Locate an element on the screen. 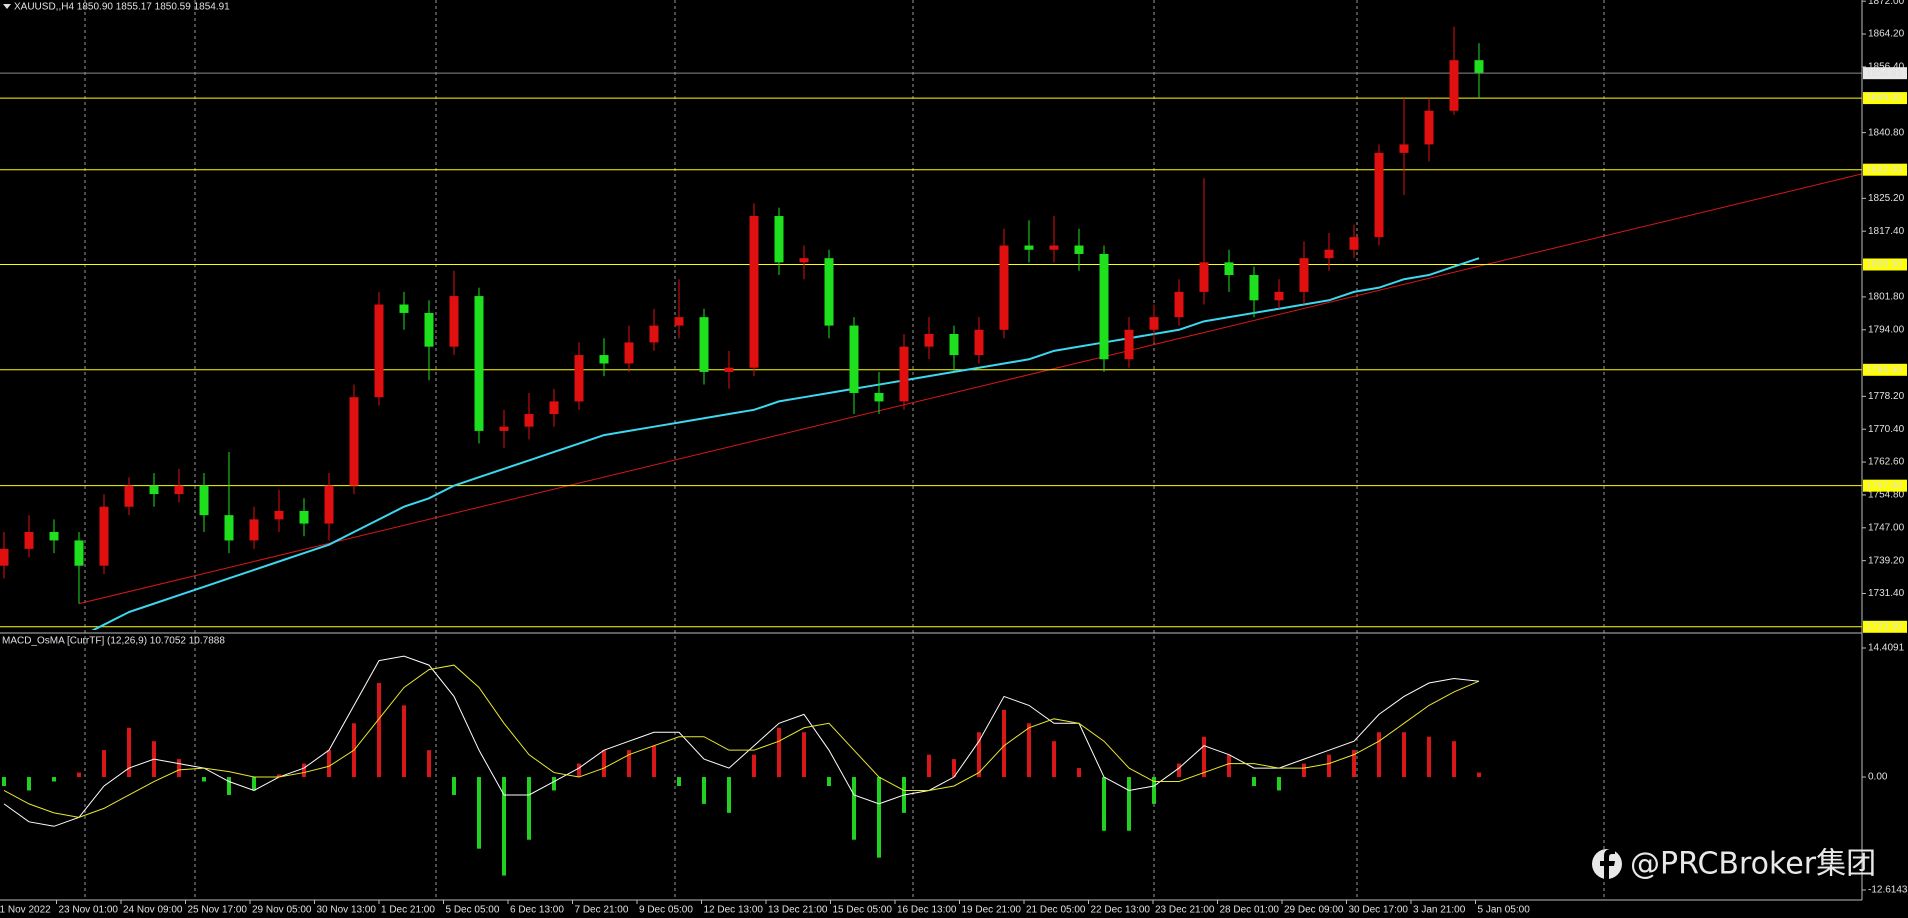 Image resolution: width=1908 pixels, height=918 pixels. x-tick-label: 24 Nov 09:00 is located at coordinates (153, 910).